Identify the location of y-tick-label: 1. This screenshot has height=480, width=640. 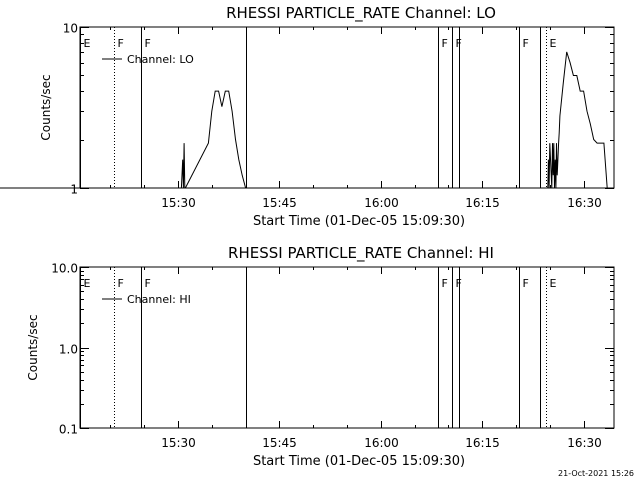
(74, 190).